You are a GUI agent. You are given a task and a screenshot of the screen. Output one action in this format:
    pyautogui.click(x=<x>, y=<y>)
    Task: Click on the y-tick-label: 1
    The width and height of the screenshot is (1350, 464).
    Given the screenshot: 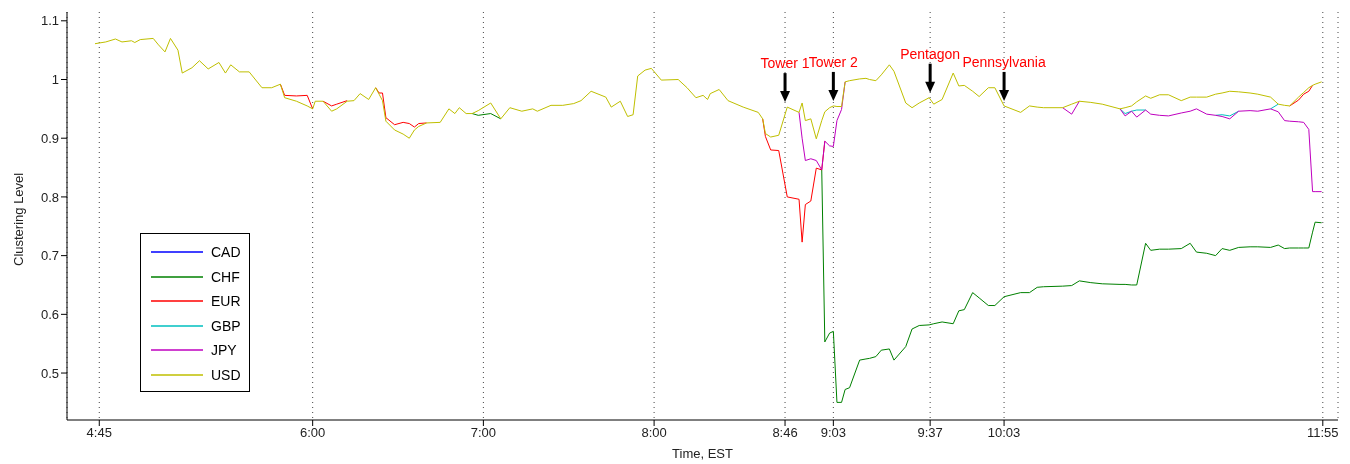 What is the action you would take?
    pyautogui.click(x=55, y=80)
    